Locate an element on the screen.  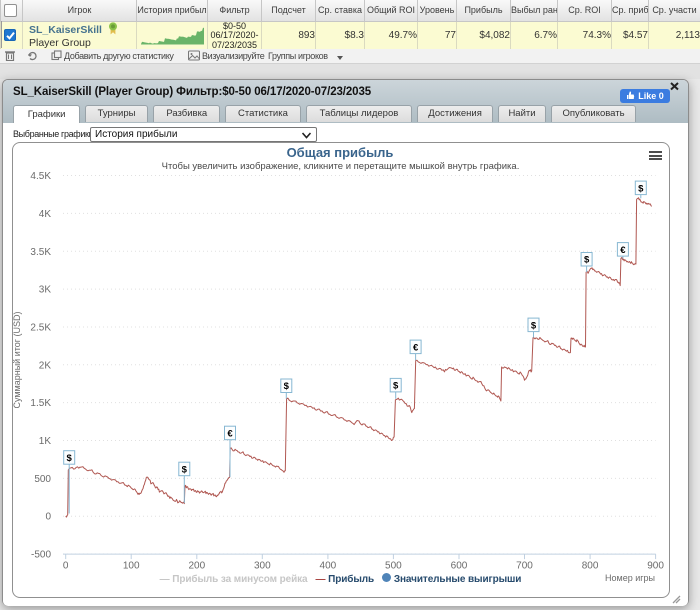
svg-text: 3.5K is located at coordinates (40, 252).